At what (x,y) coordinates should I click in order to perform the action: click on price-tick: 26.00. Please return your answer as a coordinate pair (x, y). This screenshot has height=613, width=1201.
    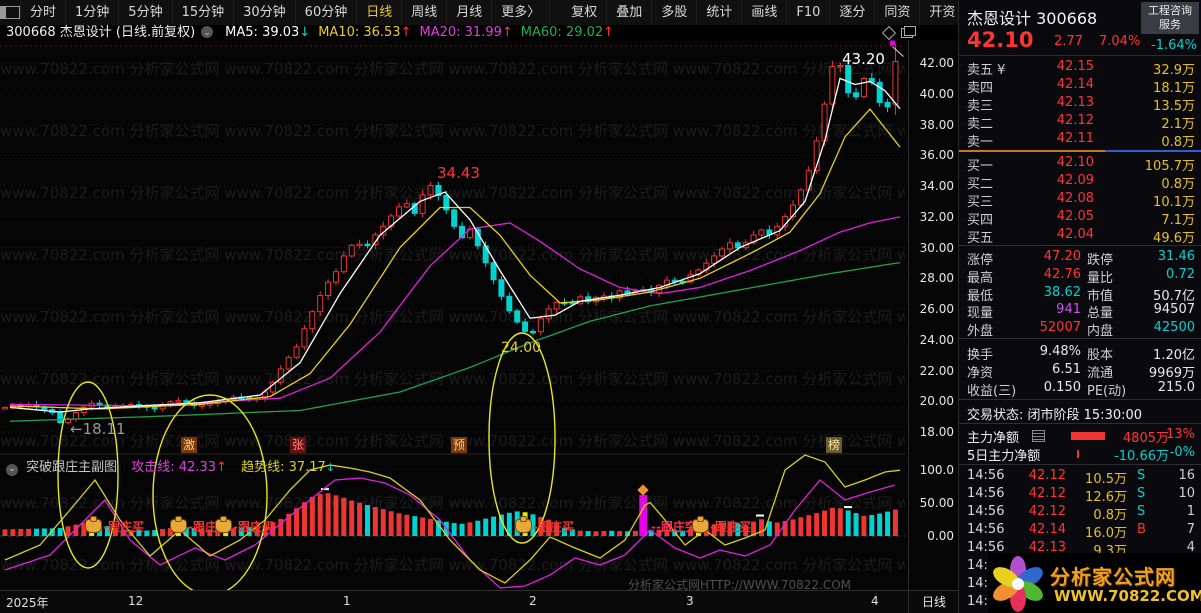
    Looking at the image, I should click on (936, 309).